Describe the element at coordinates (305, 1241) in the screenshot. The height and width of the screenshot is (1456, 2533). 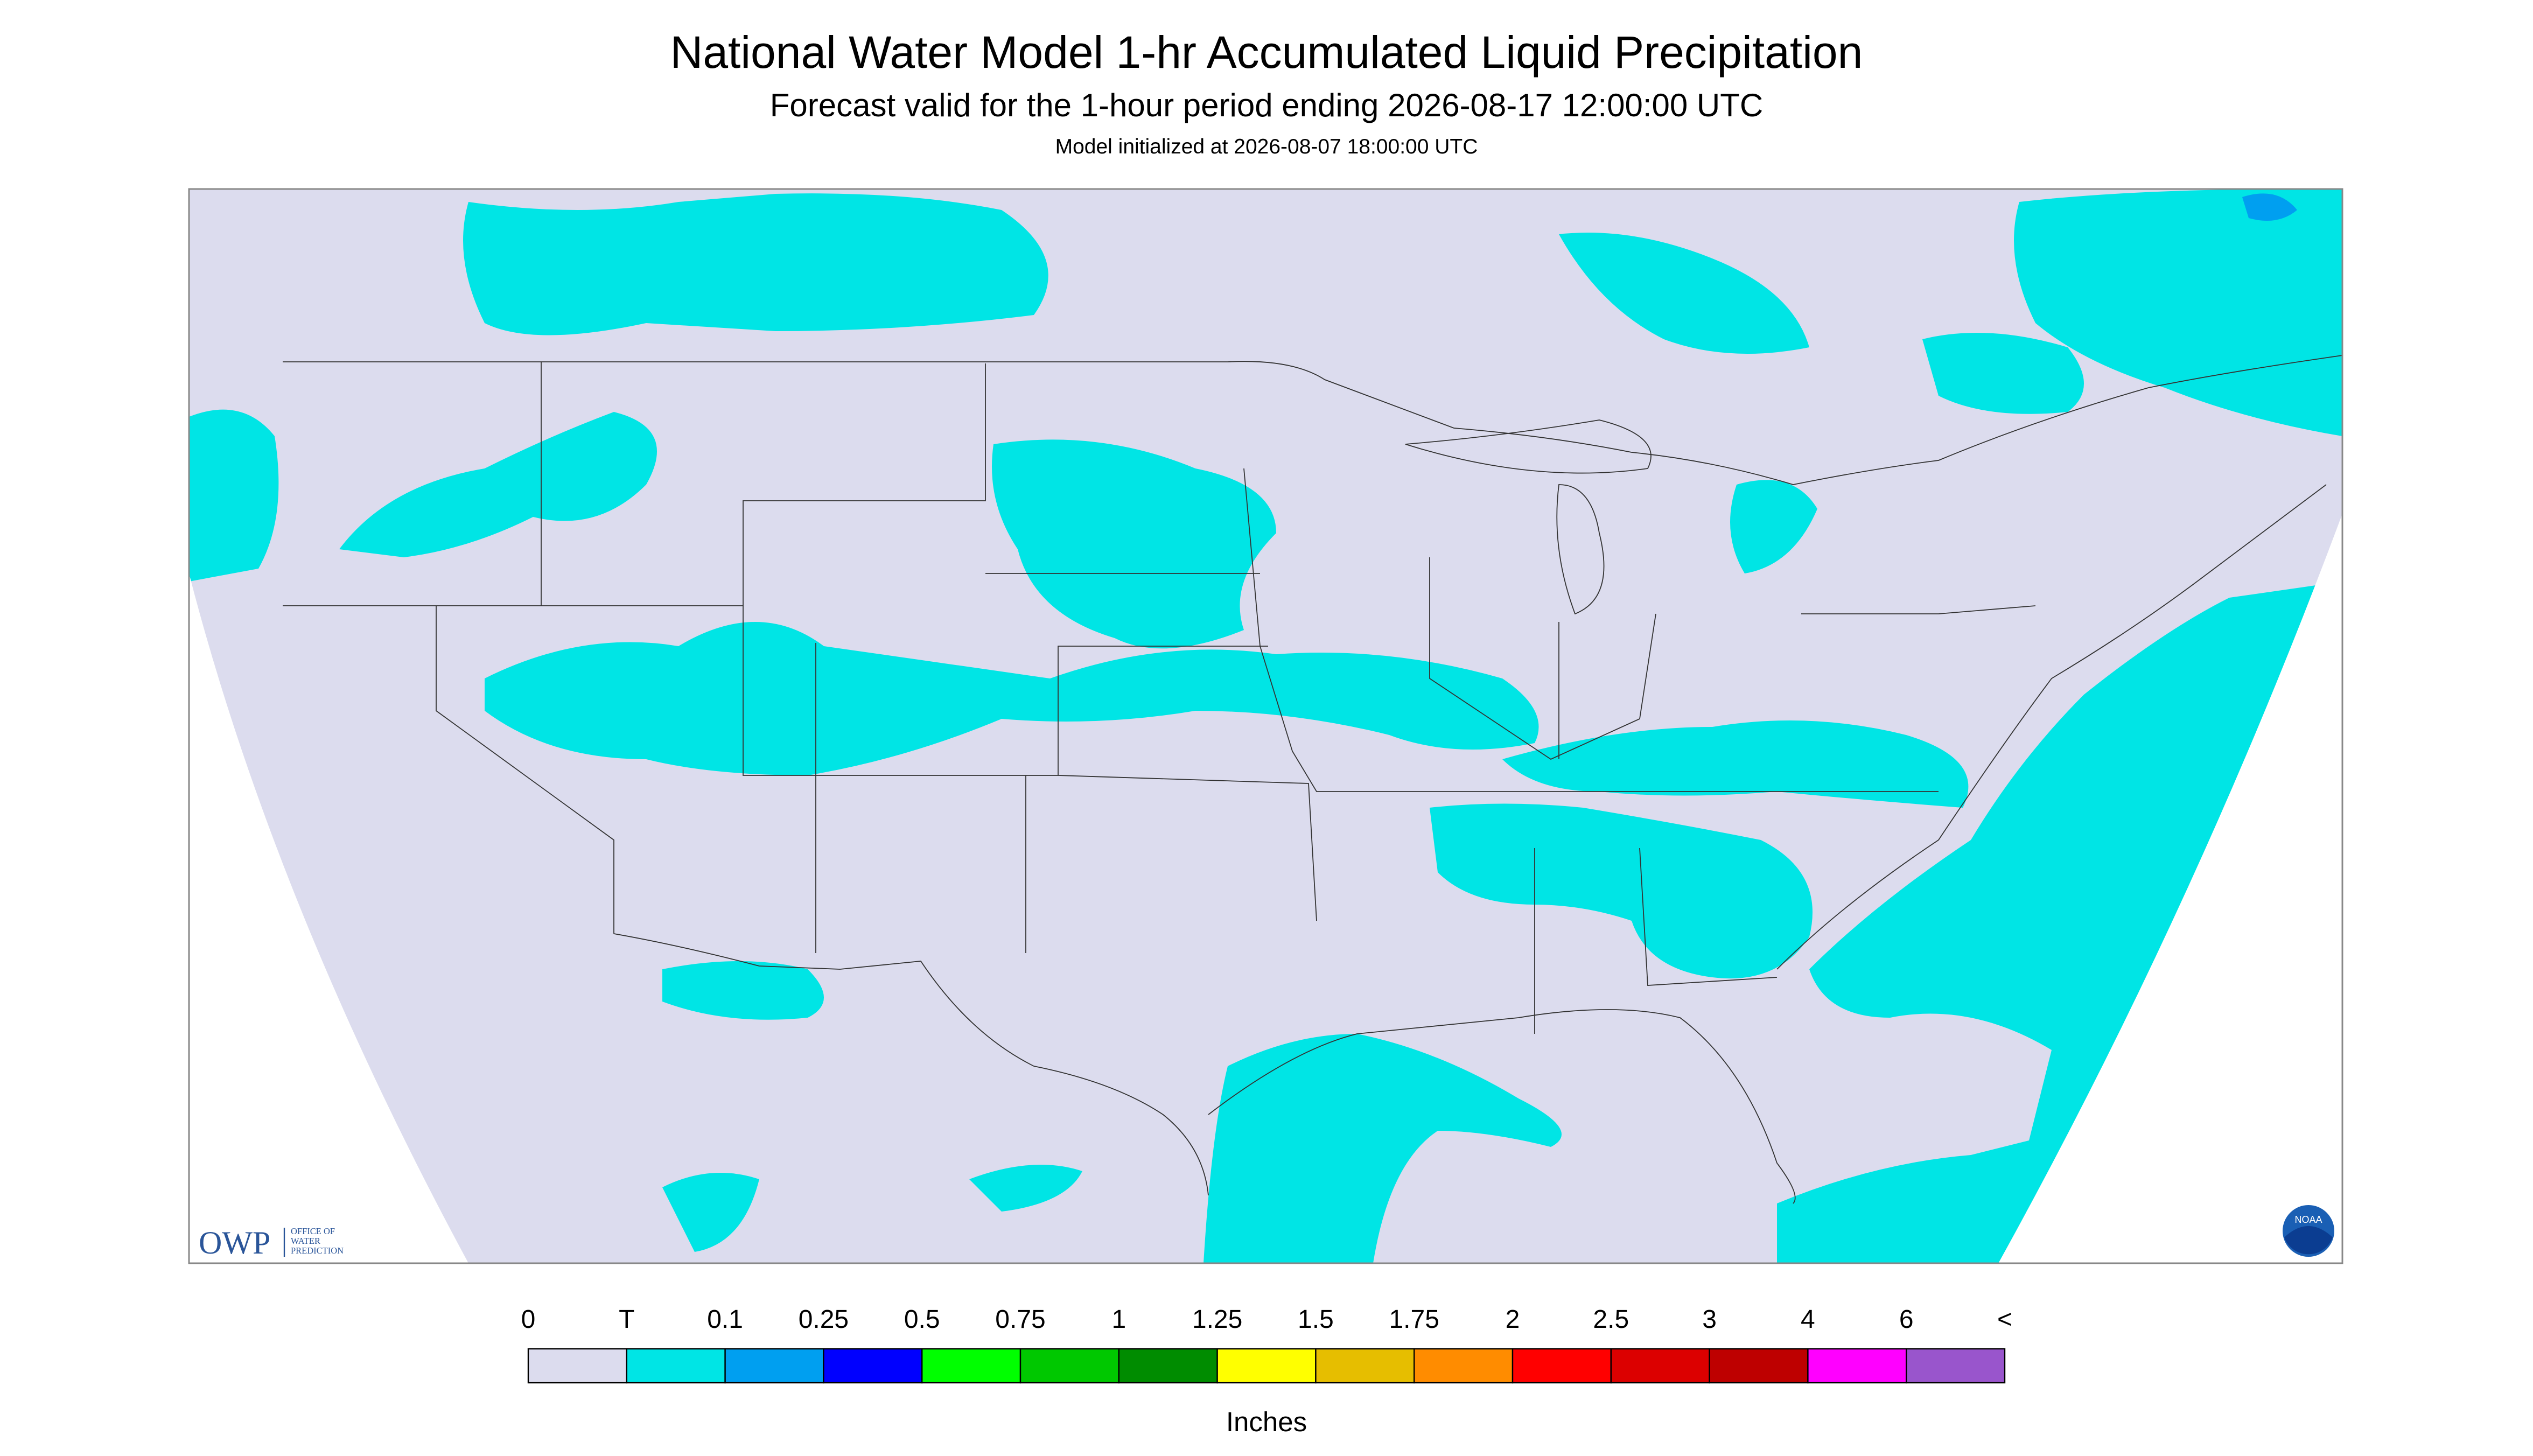
I see `owp-logo-line: WATER` at that location.